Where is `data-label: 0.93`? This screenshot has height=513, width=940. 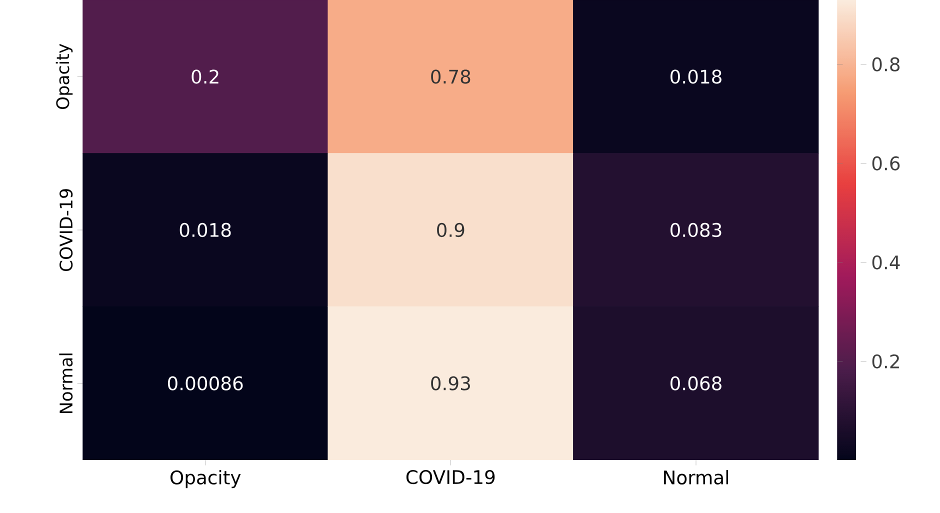 data-label: 0.93 is located at coordinates (450, 383).